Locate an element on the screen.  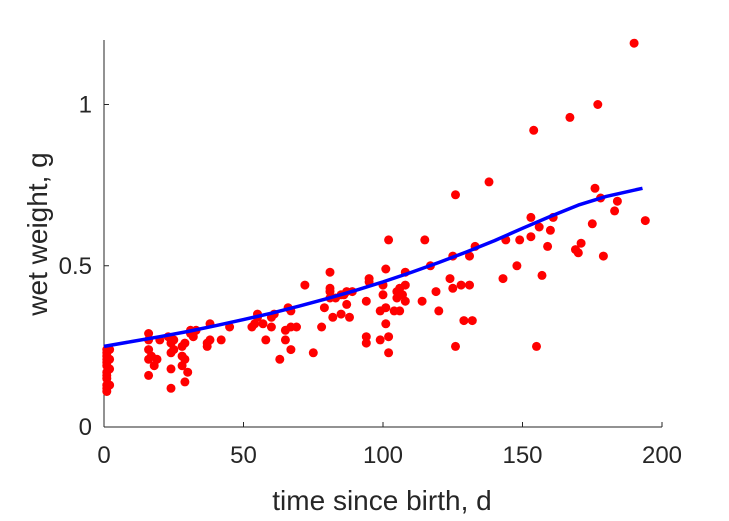
y-axis-label: wet weight, g is located at coordinates (37, 234).